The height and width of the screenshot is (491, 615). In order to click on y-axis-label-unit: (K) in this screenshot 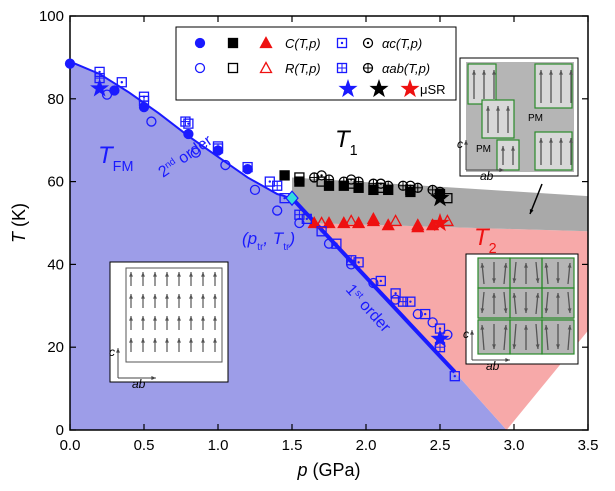, I will do `click(19, 217)`.